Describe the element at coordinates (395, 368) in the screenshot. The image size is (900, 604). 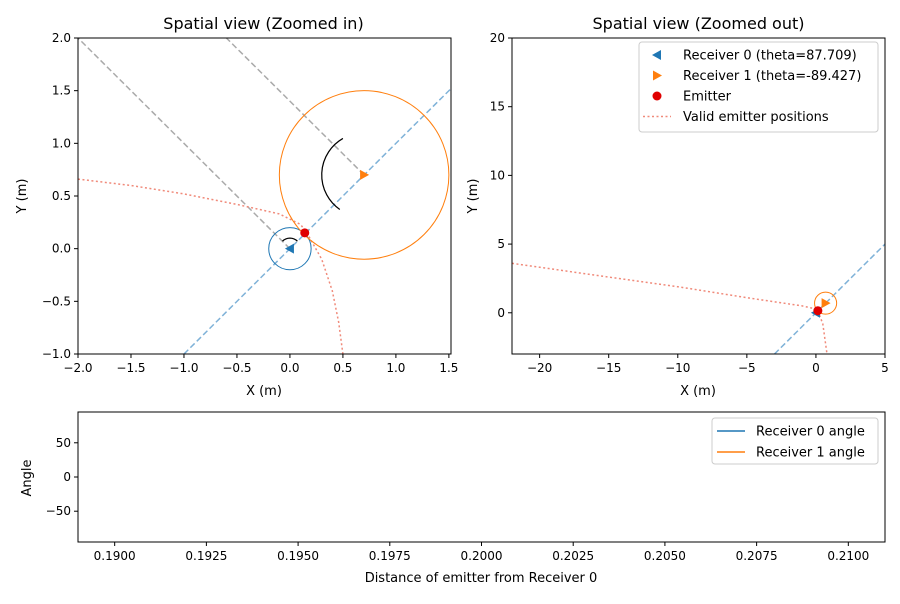
I see `p1-xtick-label: 1.0` at that location.